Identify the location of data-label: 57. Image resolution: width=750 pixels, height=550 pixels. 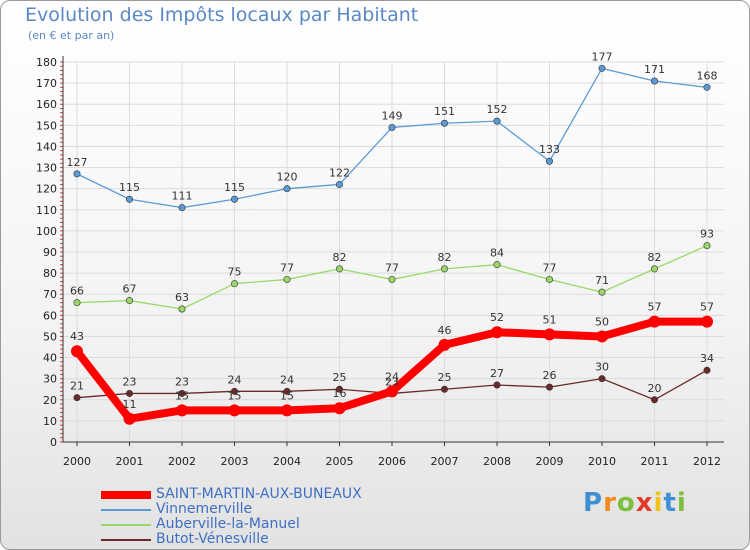
(707, 307).